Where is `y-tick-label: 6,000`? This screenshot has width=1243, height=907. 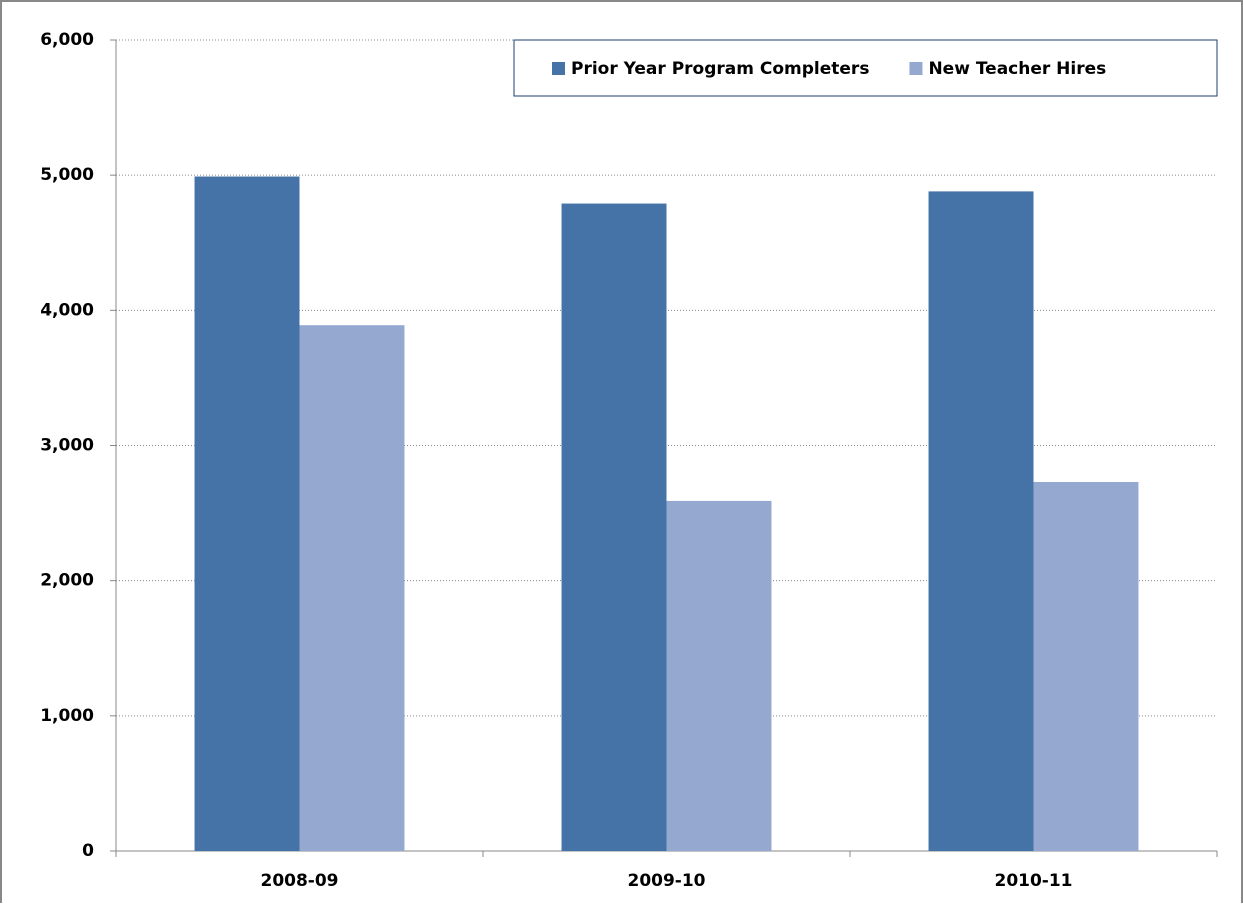 y-tick-label: 6,000 is located at coordinates (67, 40).